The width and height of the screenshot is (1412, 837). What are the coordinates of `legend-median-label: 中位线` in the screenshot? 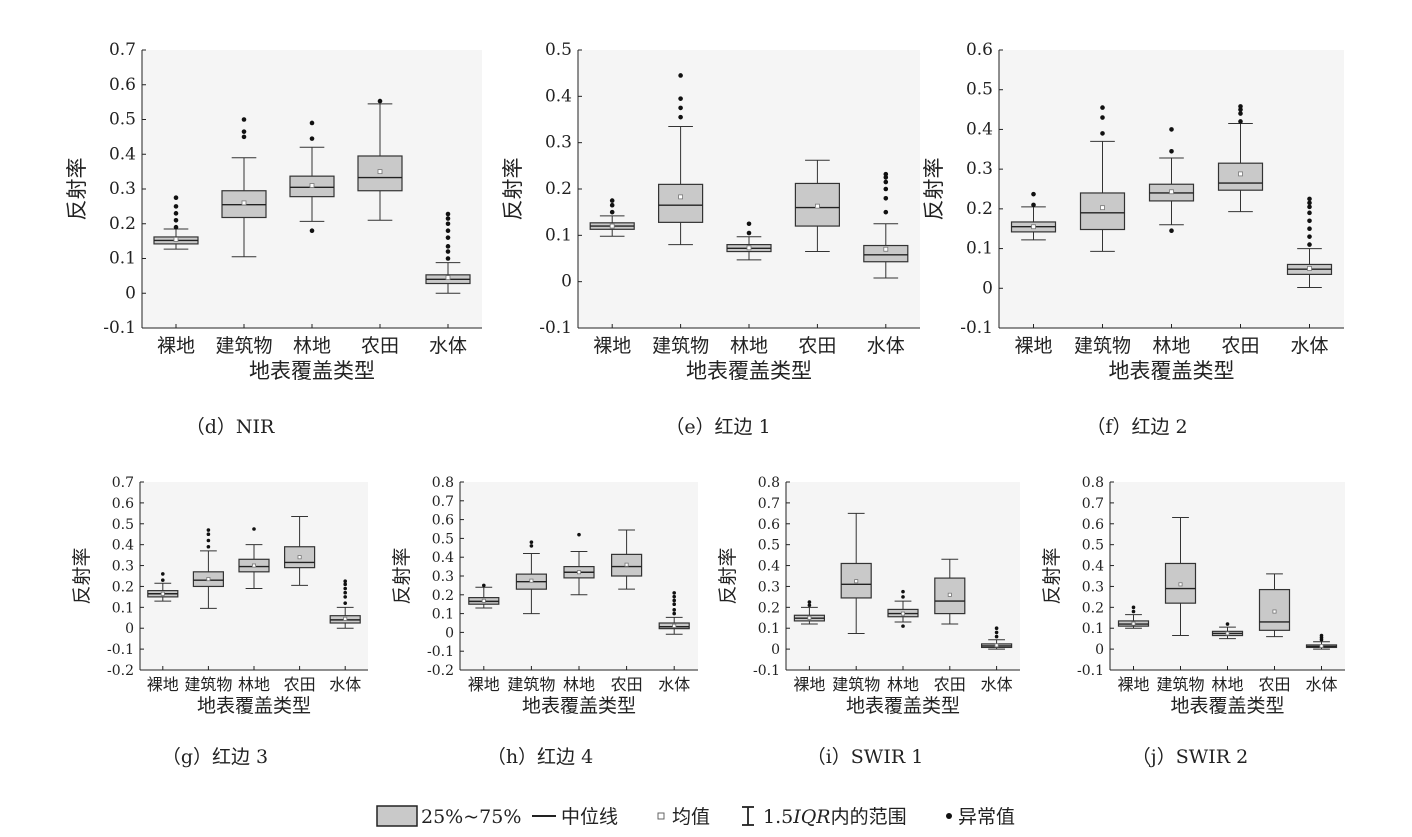 It's located at (589, 817).